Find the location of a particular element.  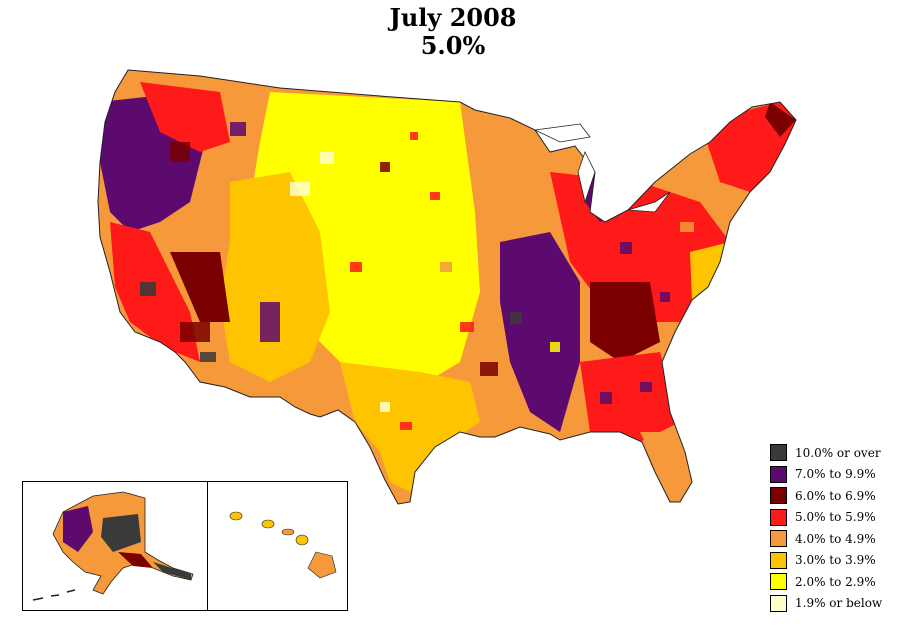

legend-label: 2.0% to 2.9% is located at coordinates (835, 581).